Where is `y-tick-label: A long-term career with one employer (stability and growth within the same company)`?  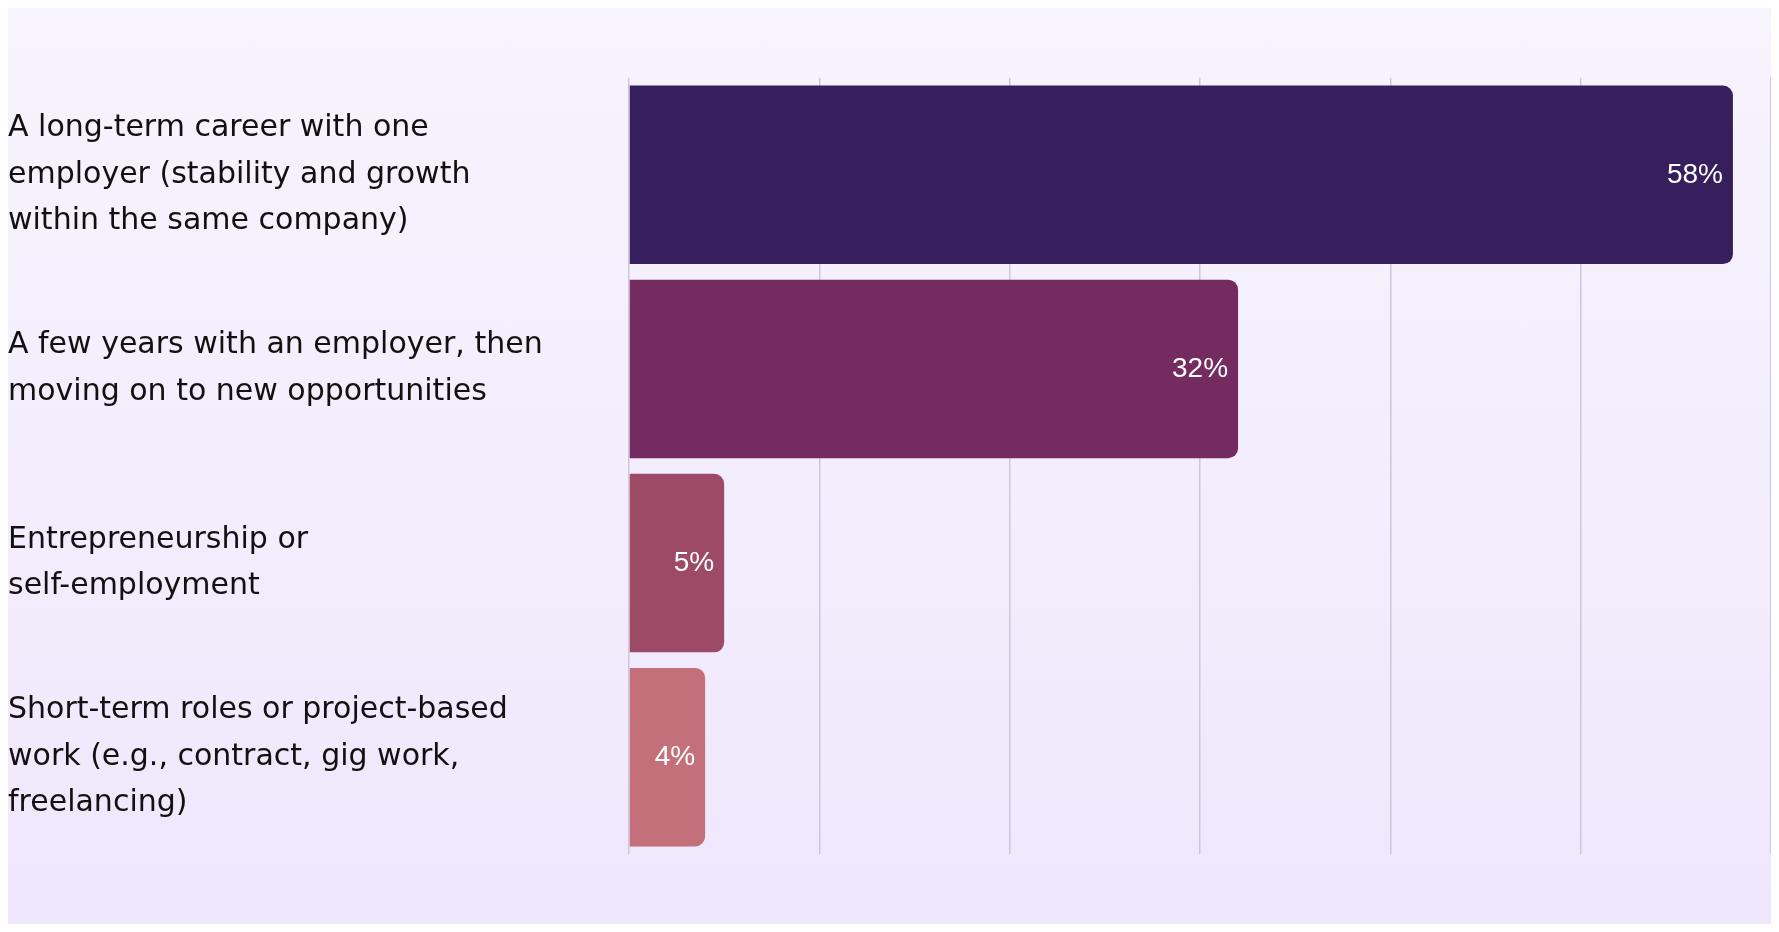 y-tick-label: A long-term career with one employer (stability and growth within the same company) is located at coordinates (239, 172).